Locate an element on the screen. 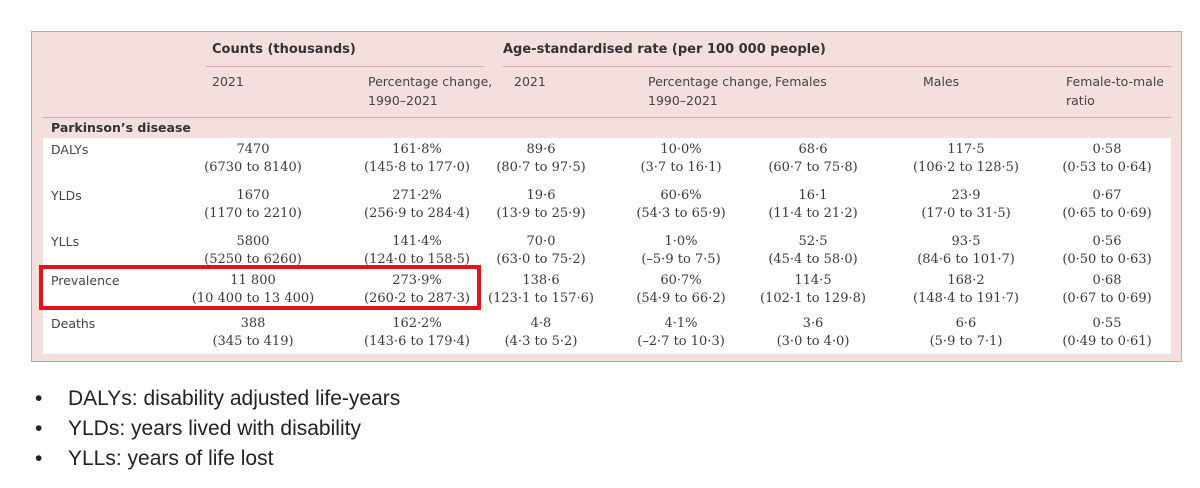  table-cell: 60·6% (54·3 to 65·9) is located at coordinates (681, 205).